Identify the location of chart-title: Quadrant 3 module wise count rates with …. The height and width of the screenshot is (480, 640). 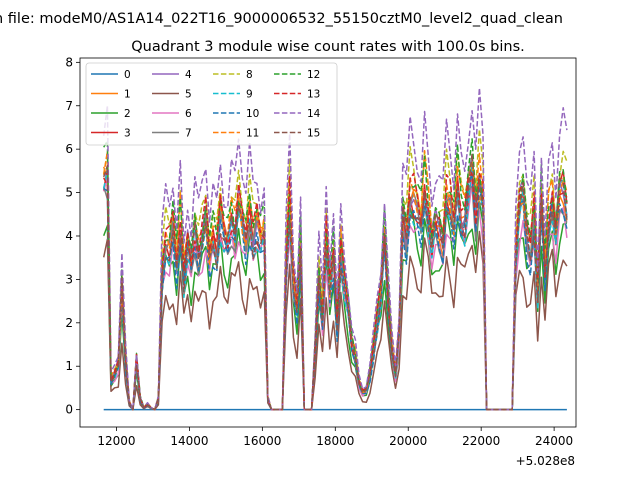
(328, 47).